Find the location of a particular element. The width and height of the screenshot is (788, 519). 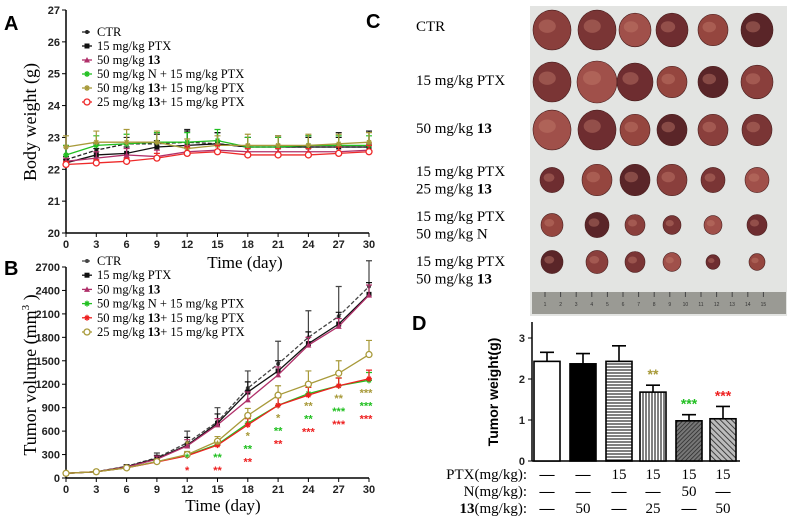

ruler-label: 7 is located at coordinates (638, 305).